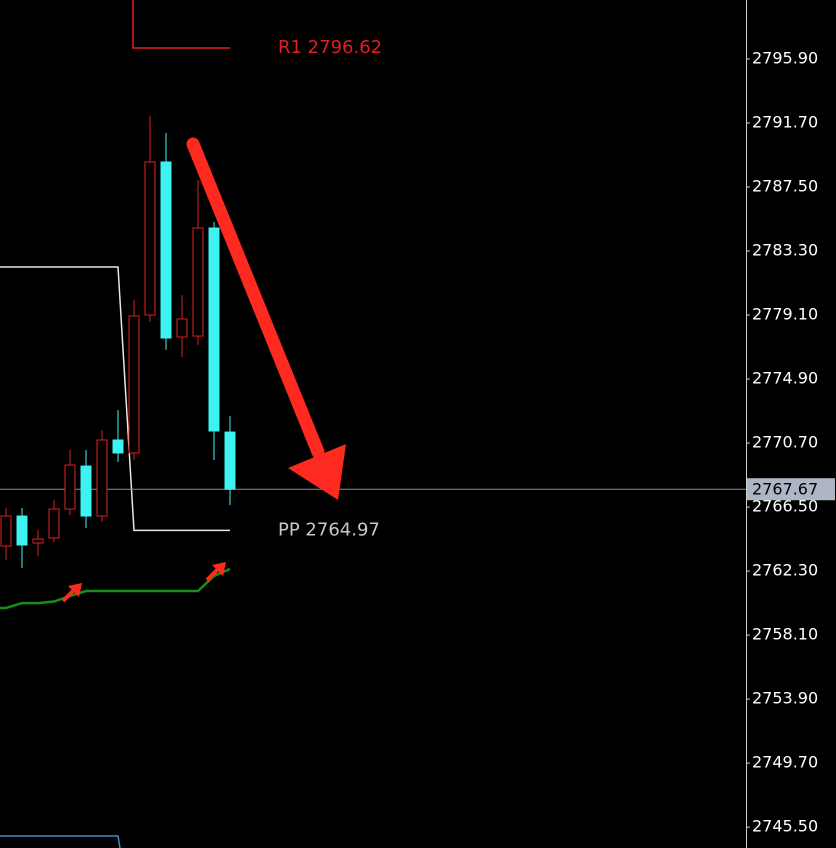  I want to click on trend-arrow-shaft, so click(255, 298).